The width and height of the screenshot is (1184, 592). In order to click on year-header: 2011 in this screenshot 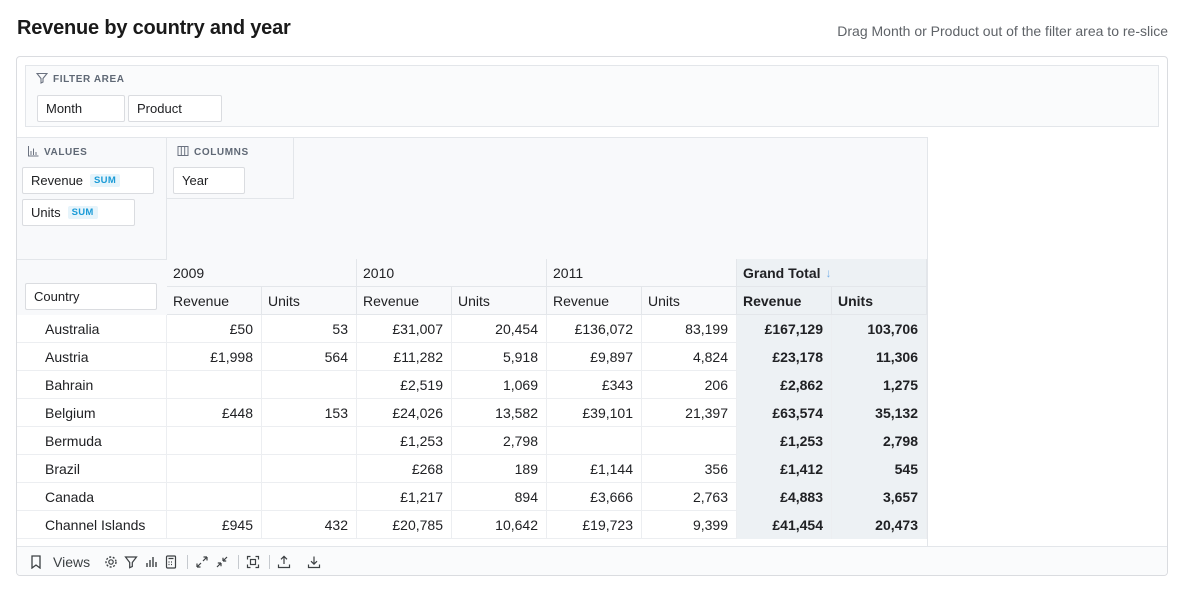, I will do `click(642, 273)`.